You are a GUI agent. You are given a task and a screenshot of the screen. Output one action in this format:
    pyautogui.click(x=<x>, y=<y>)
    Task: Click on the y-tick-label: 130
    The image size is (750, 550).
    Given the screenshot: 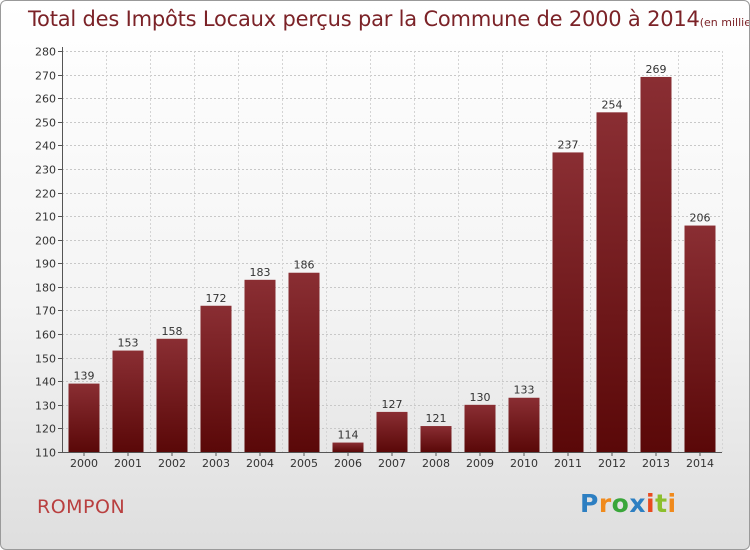 What is the action you would take?
    pyautogui.click(x=45, y=406)
    